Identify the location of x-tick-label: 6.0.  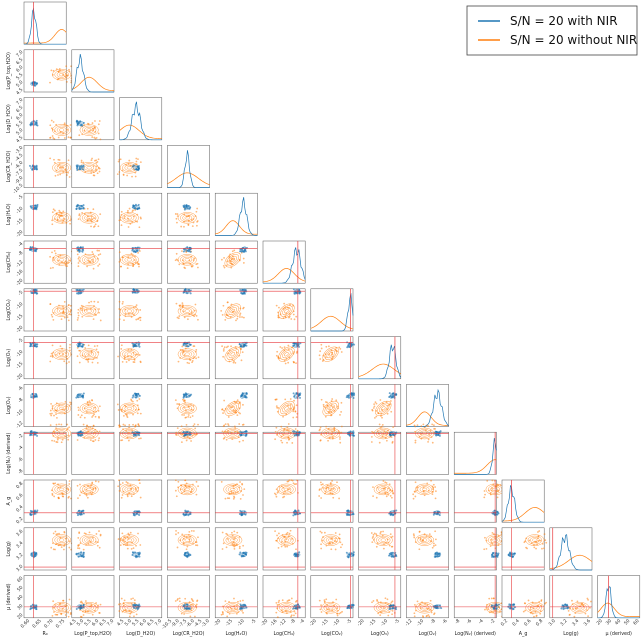
(143, 622).